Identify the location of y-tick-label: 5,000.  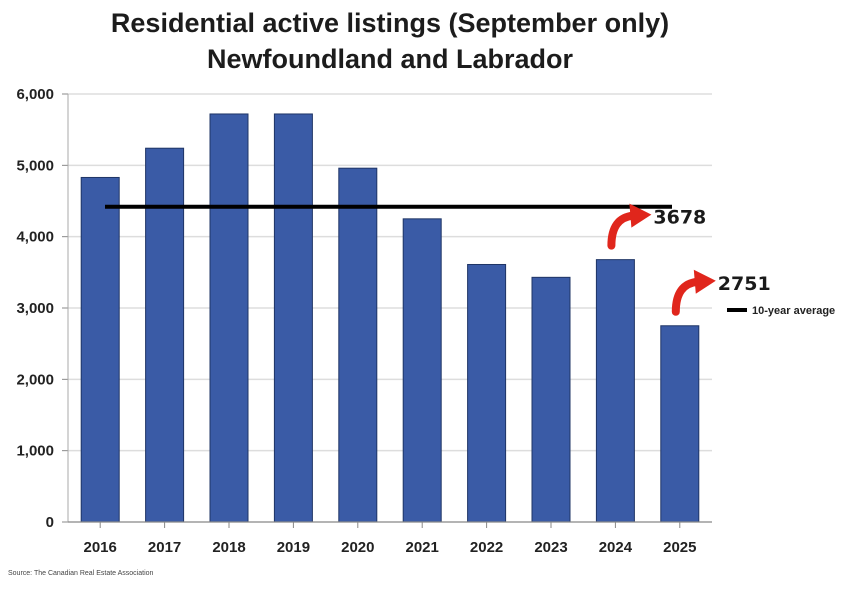
(35, 165).